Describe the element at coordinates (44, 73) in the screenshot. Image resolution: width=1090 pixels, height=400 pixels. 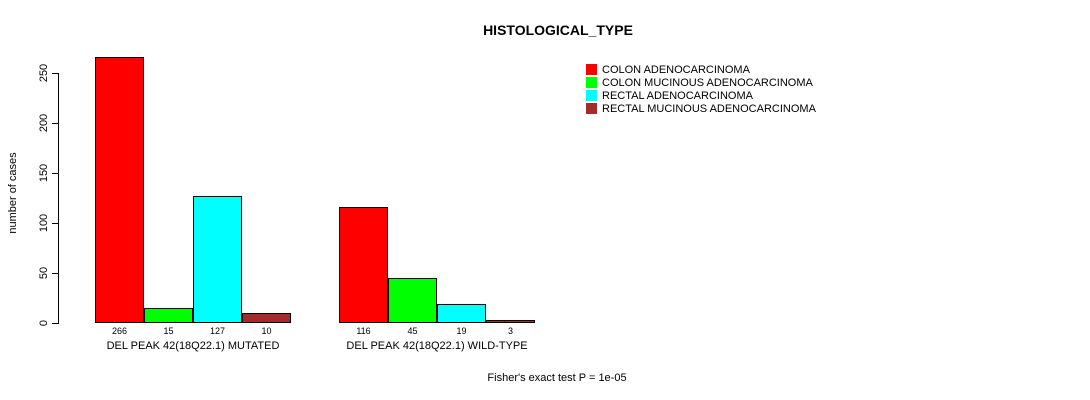
I see `y-tick-label: 250` at that location.